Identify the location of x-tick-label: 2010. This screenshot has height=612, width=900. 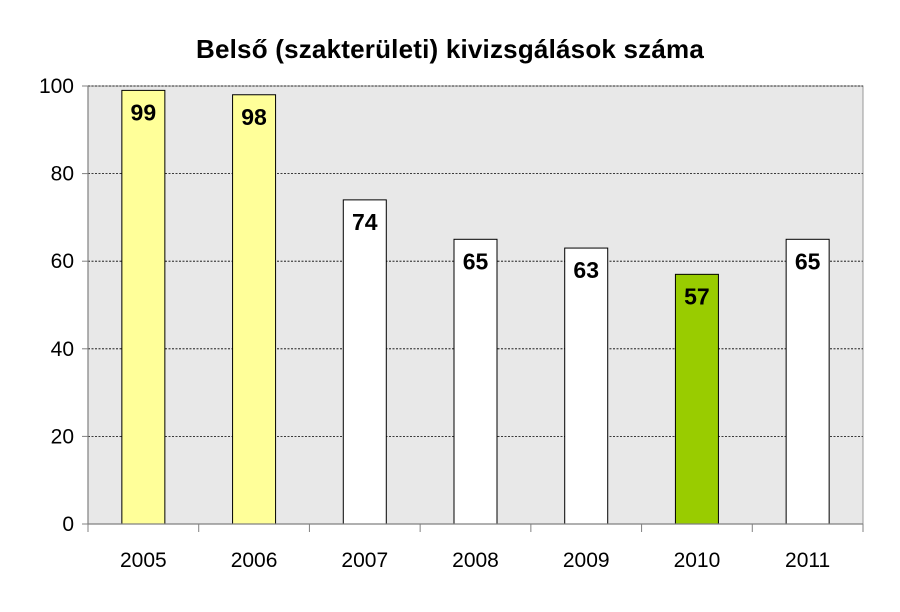
(697, 560).